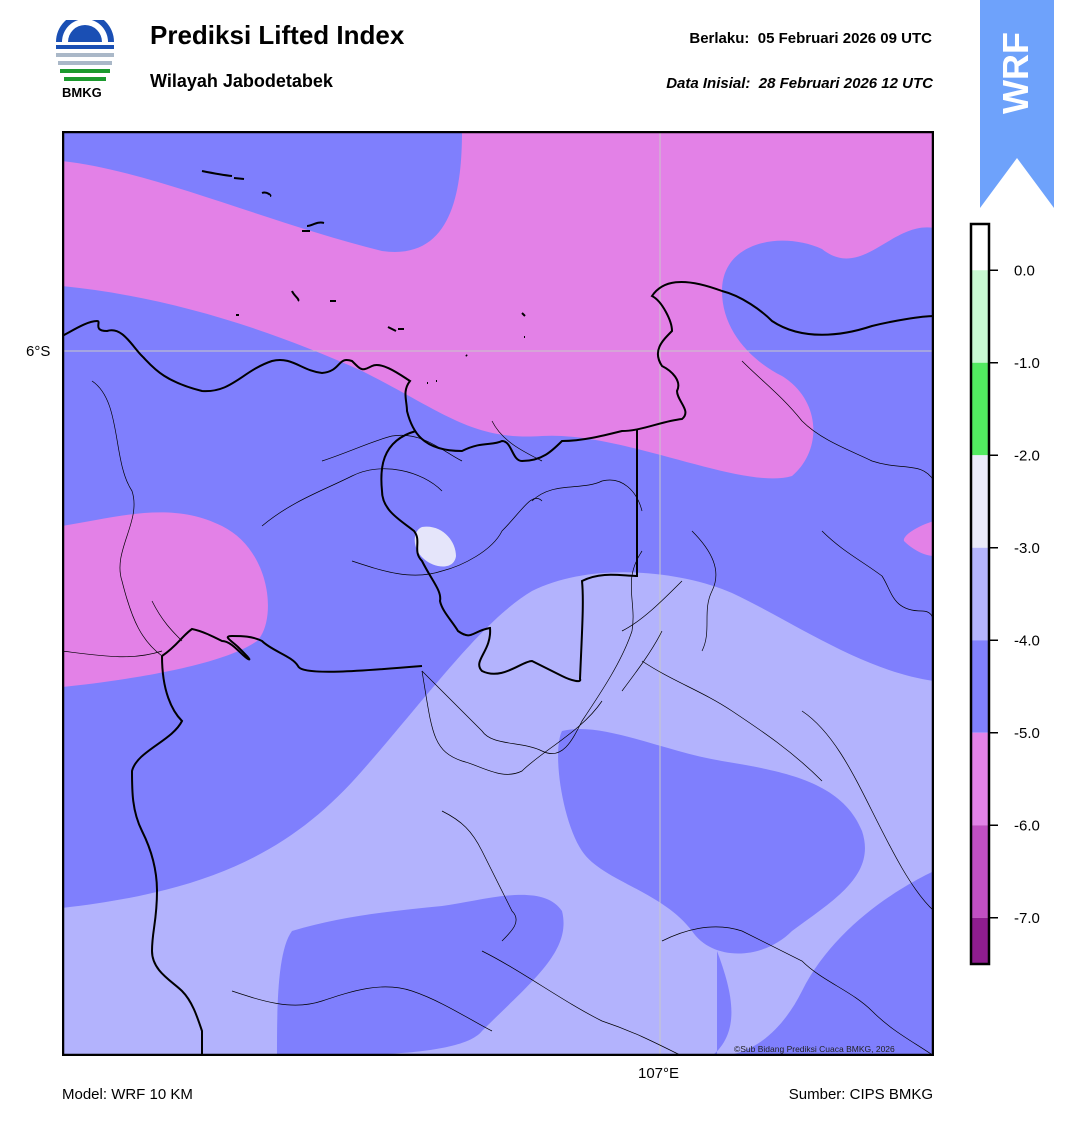 Image resolution: width=1068 pixels, height=1128 pixels. What do you see at coordinates (1027, 733) in the screenshot?
I see `colorbar-tick-label: -5.0` at bounding box center [1027, 733].